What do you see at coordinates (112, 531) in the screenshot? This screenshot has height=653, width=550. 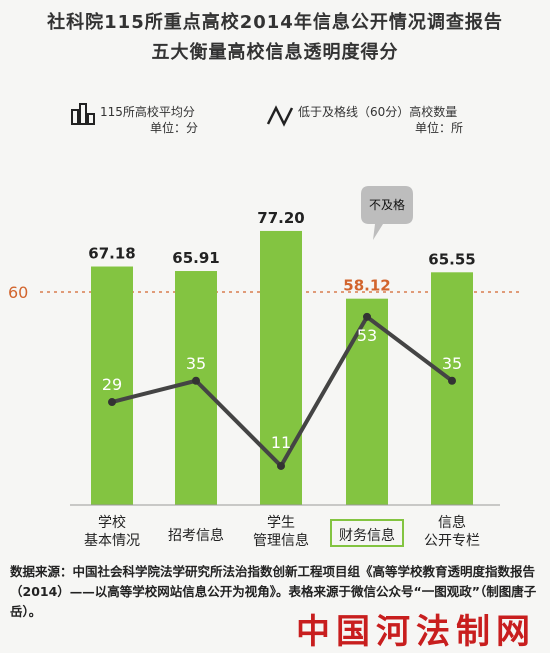 I see `category-label: 学校基本情况` at bounding box center [112, 531].